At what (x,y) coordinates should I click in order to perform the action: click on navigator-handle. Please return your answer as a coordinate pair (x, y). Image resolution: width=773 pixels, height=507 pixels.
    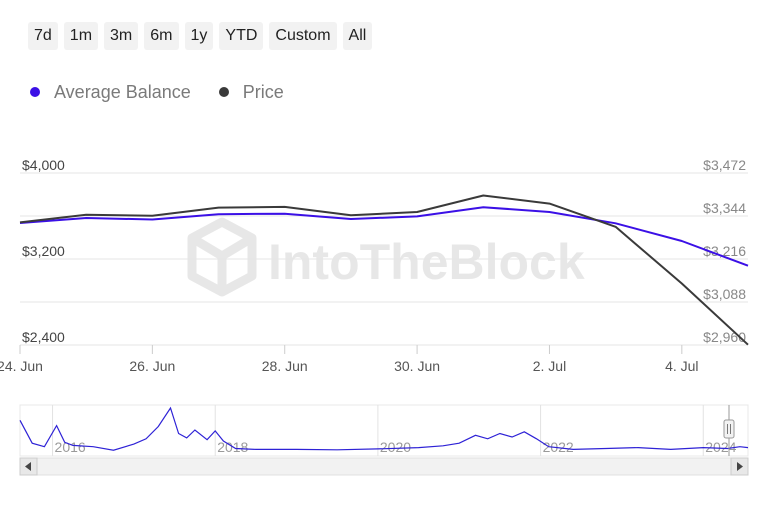
    Looking at the image, I should click on (729, 430).